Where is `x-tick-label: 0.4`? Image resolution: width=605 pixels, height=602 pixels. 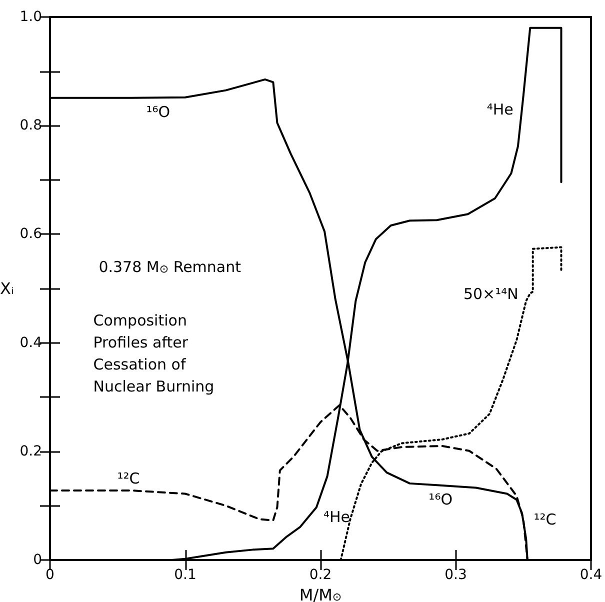
x-tick-label: 0.4 is located at coordinates (591, 575).